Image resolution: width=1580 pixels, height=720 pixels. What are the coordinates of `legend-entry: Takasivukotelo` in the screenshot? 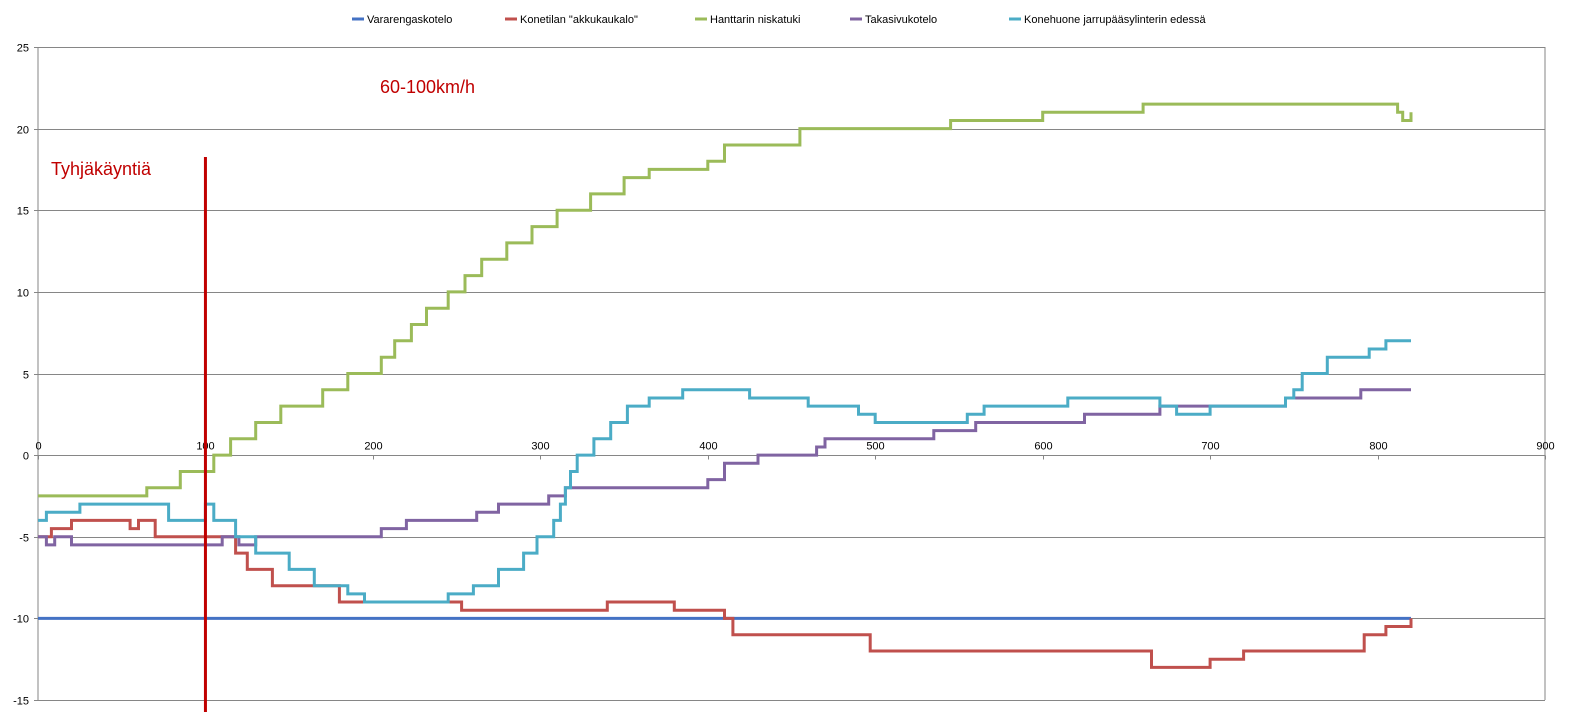 It's located at (901, 20).